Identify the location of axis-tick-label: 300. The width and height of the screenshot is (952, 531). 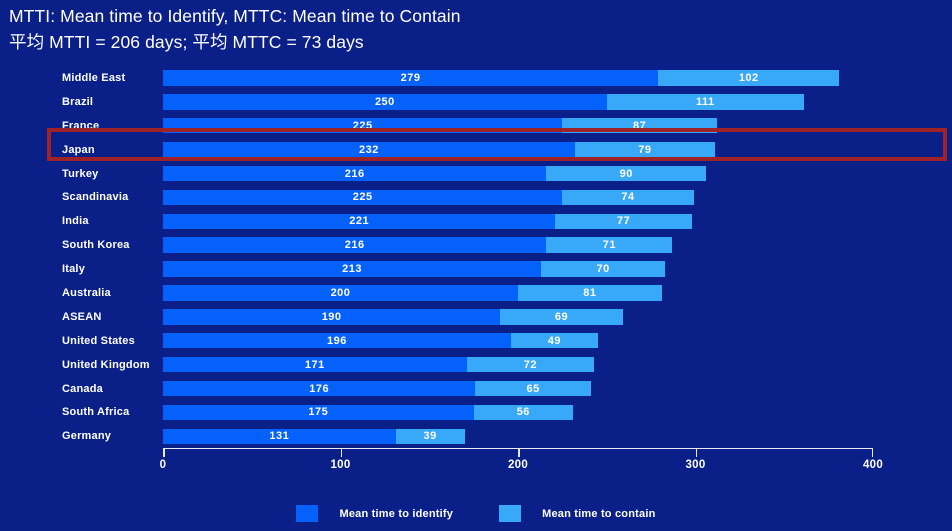
(695, 465).